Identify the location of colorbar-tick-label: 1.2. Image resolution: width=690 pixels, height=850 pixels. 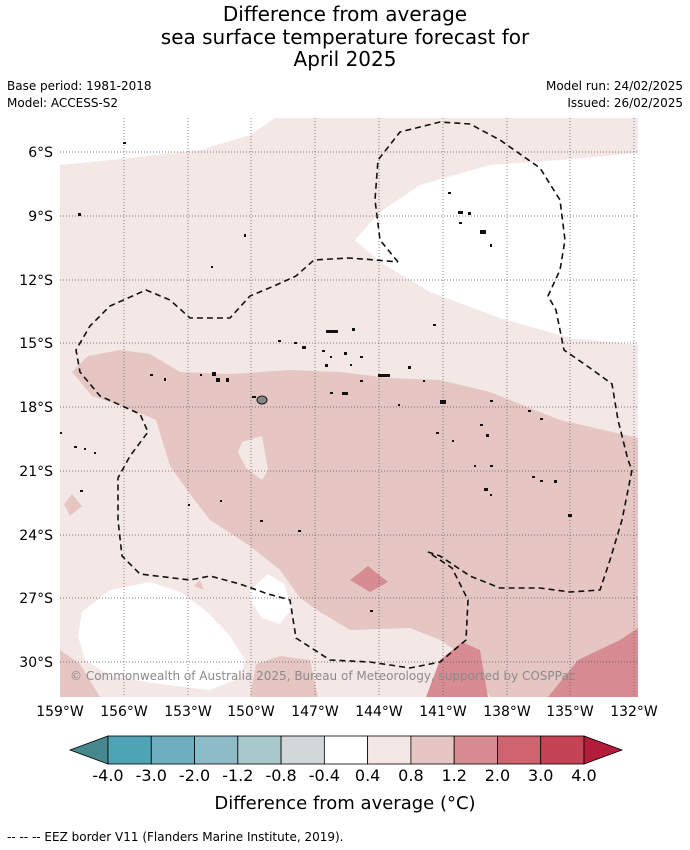
(454, 775).